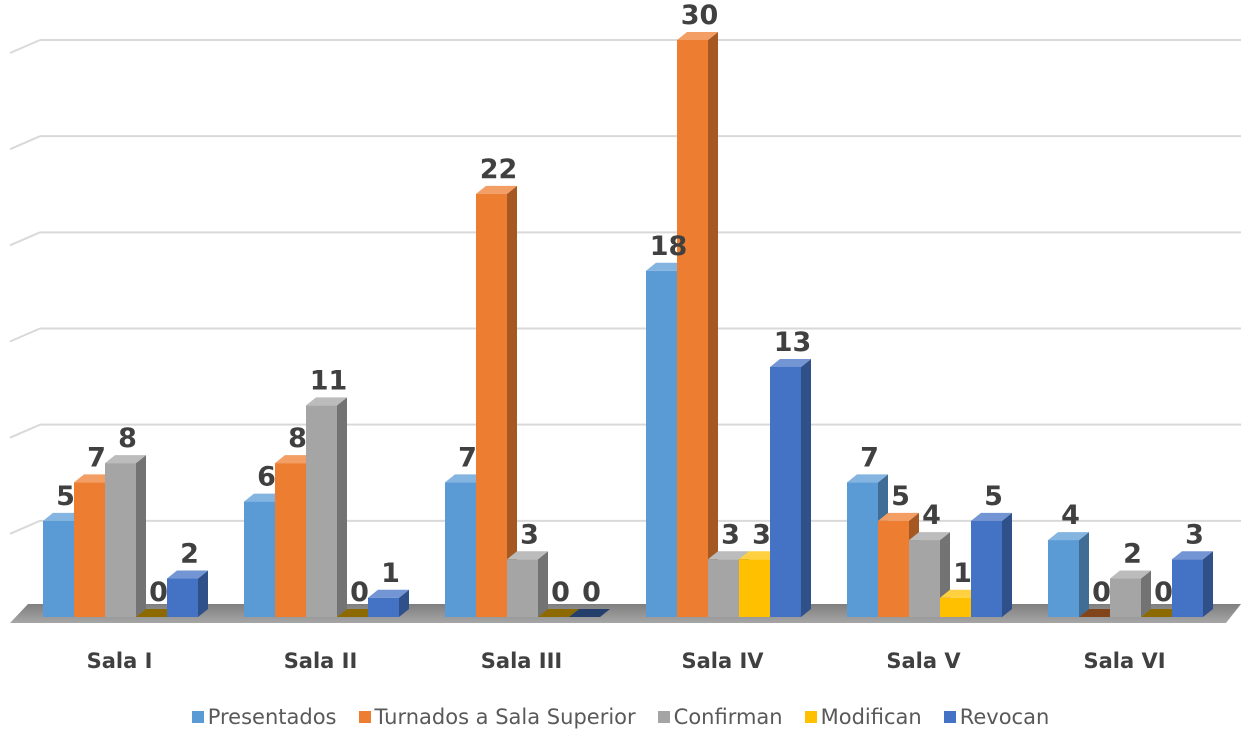 The image size is (1241, 734). Describe the element at coordinates (669, 246) in the screenshot. I see `data-label: 18` at that location.